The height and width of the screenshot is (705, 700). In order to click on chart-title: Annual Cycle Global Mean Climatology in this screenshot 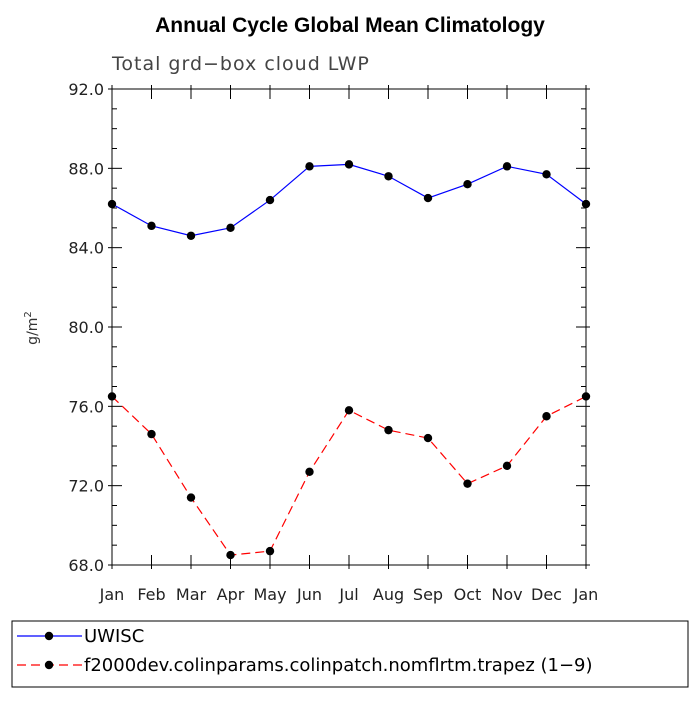, I will do `click(350, 25)`.